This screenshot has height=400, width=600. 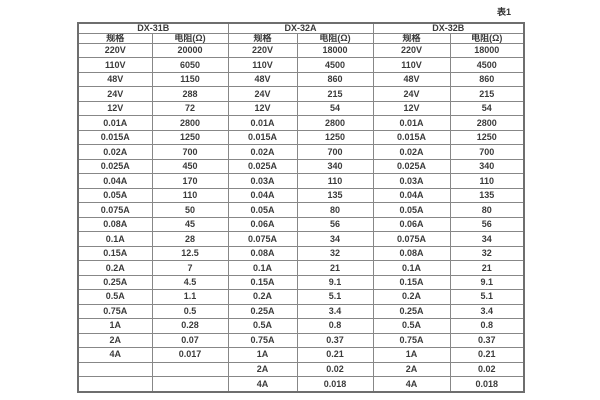 I want to click on col-header-spec-dx32b: 规格, so click(x=411, y=38).